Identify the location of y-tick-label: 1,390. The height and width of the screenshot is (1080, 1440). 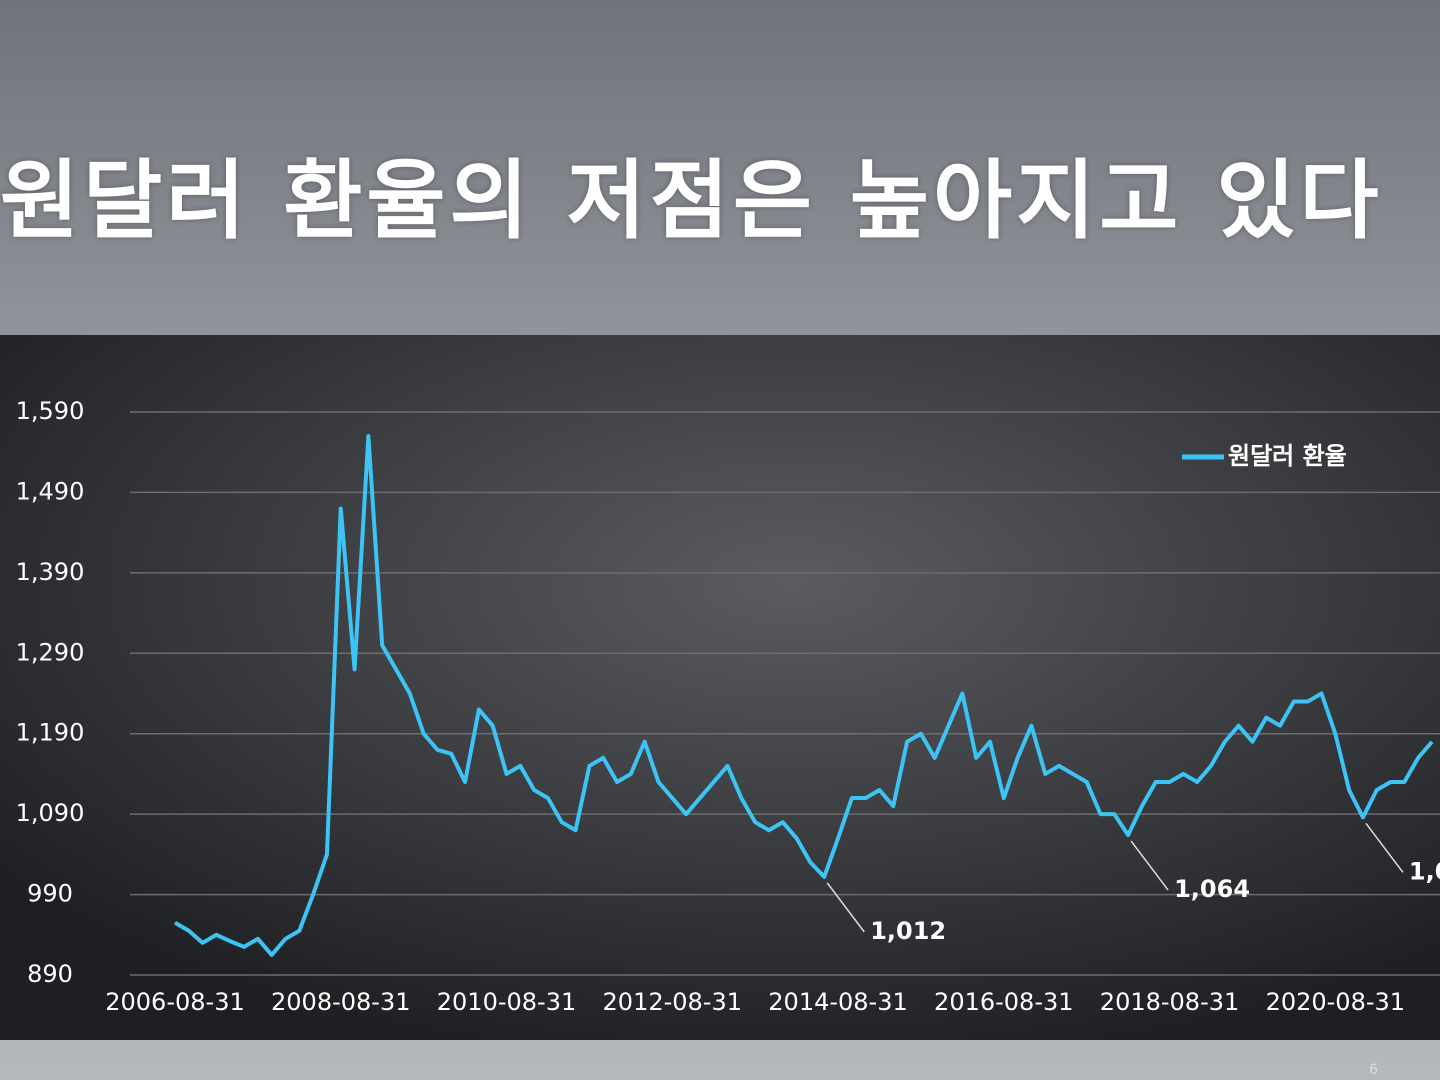
(50, 572).